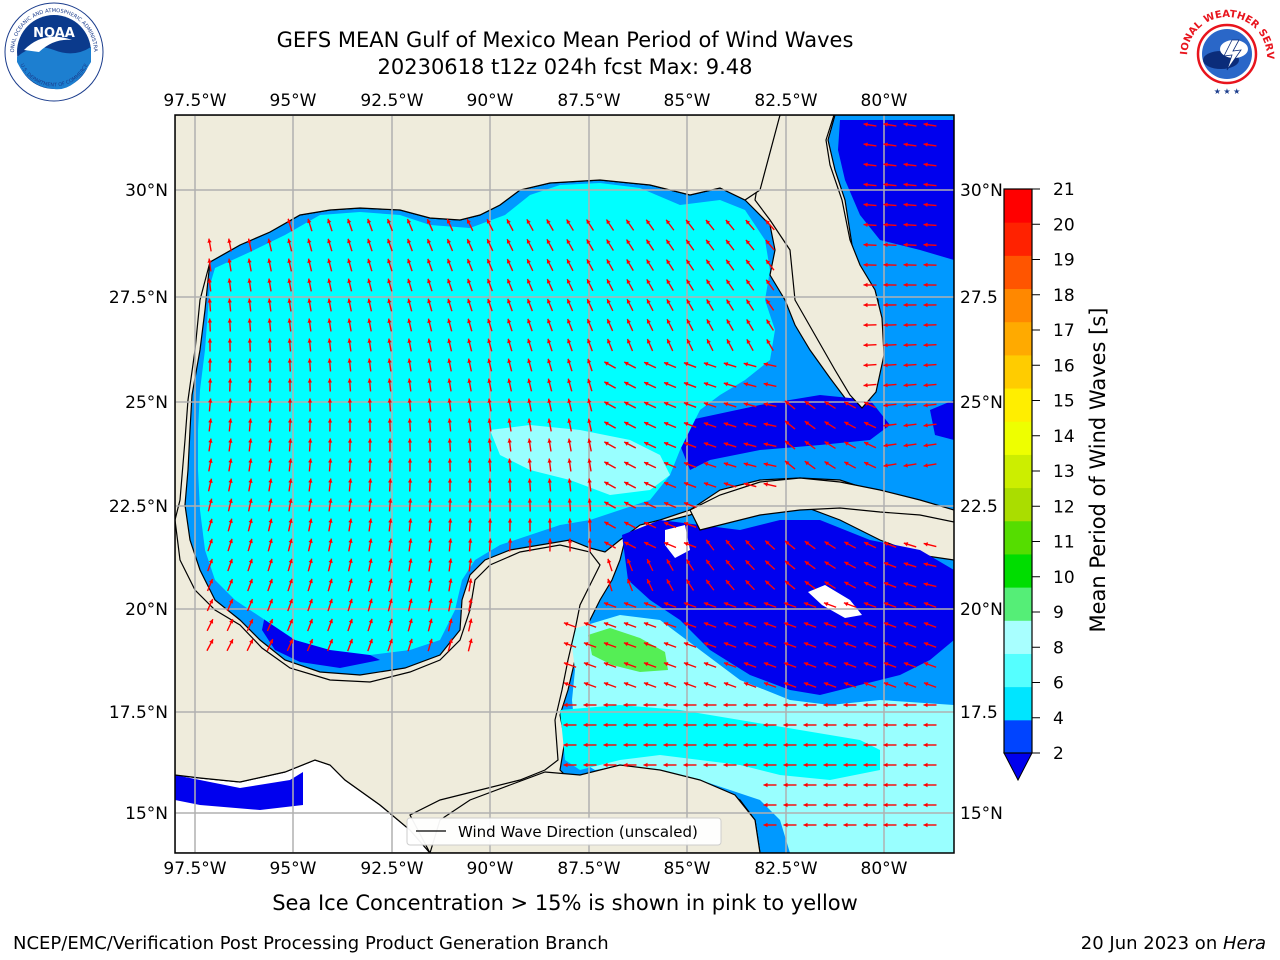  Describe the element at coordinates (1064, 296) in the screenshot. I see `colorbar-tick-label: 18` at that location.